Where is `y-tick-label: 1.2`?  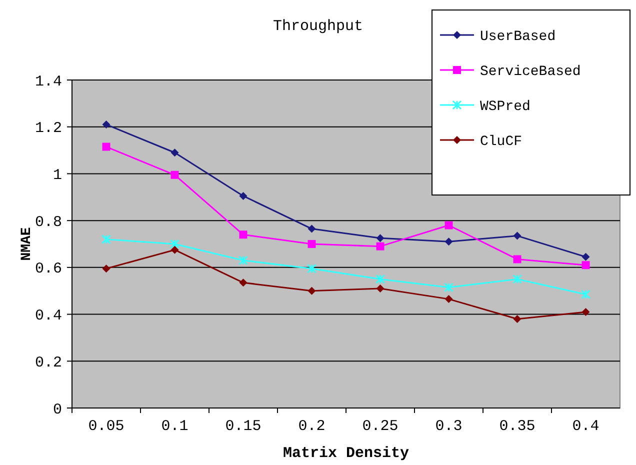 y-tick-label: 1.2 is located at coordinates (48, 129).